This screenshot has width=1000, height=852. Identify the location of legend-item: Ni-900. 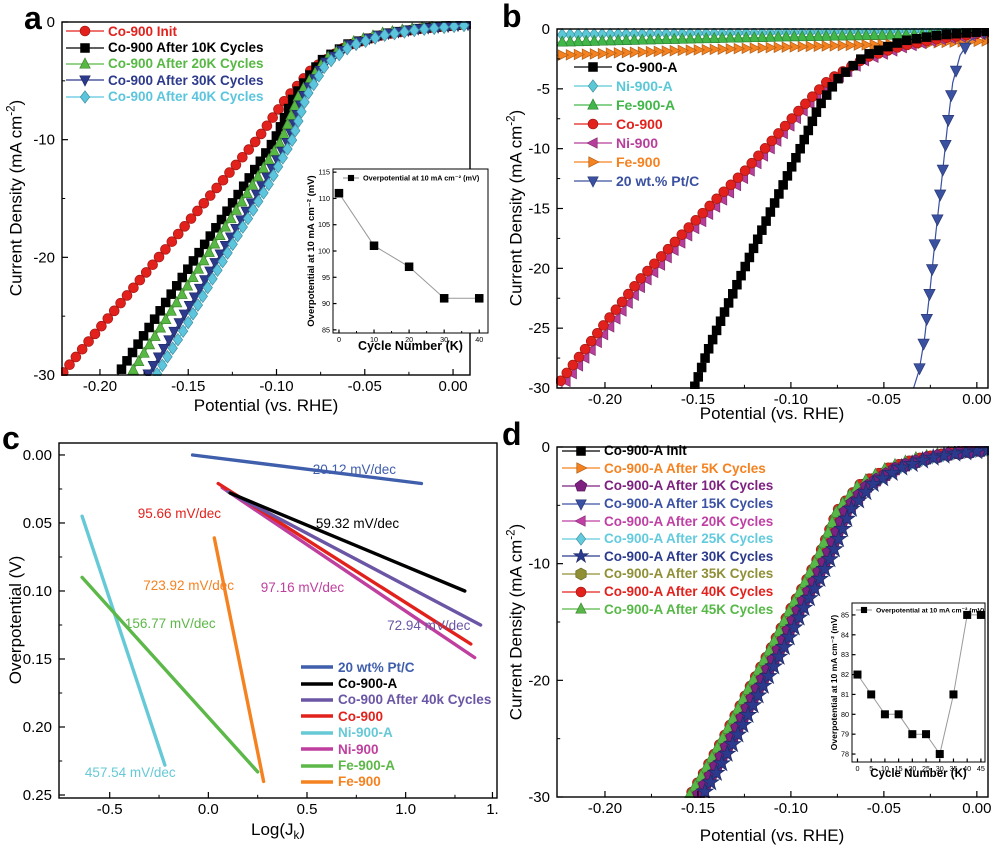
(636, 142).